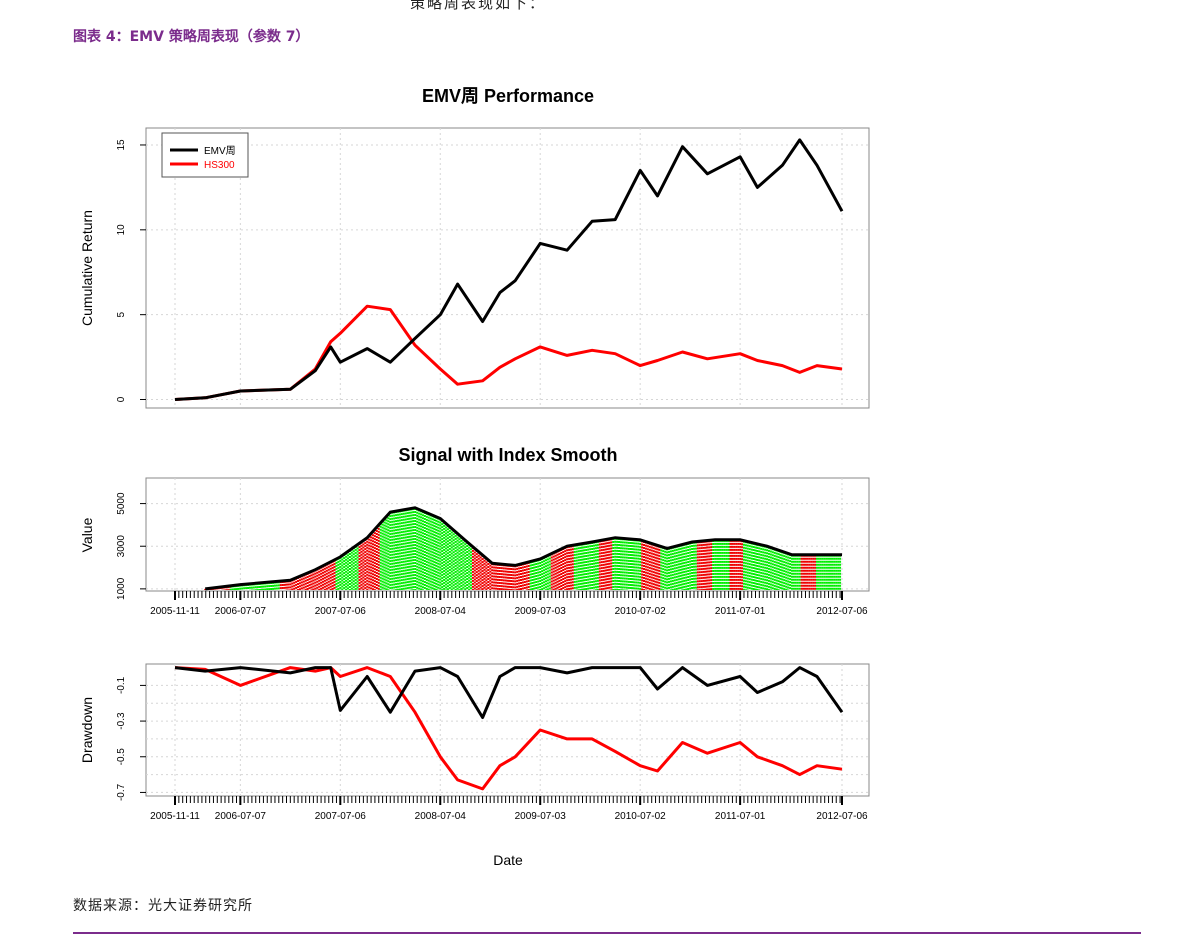 The height and width of the screenshot is (936, 1191). I want to click on drawdown-x-tick-label: 2012-07-06, so click(842, 816).